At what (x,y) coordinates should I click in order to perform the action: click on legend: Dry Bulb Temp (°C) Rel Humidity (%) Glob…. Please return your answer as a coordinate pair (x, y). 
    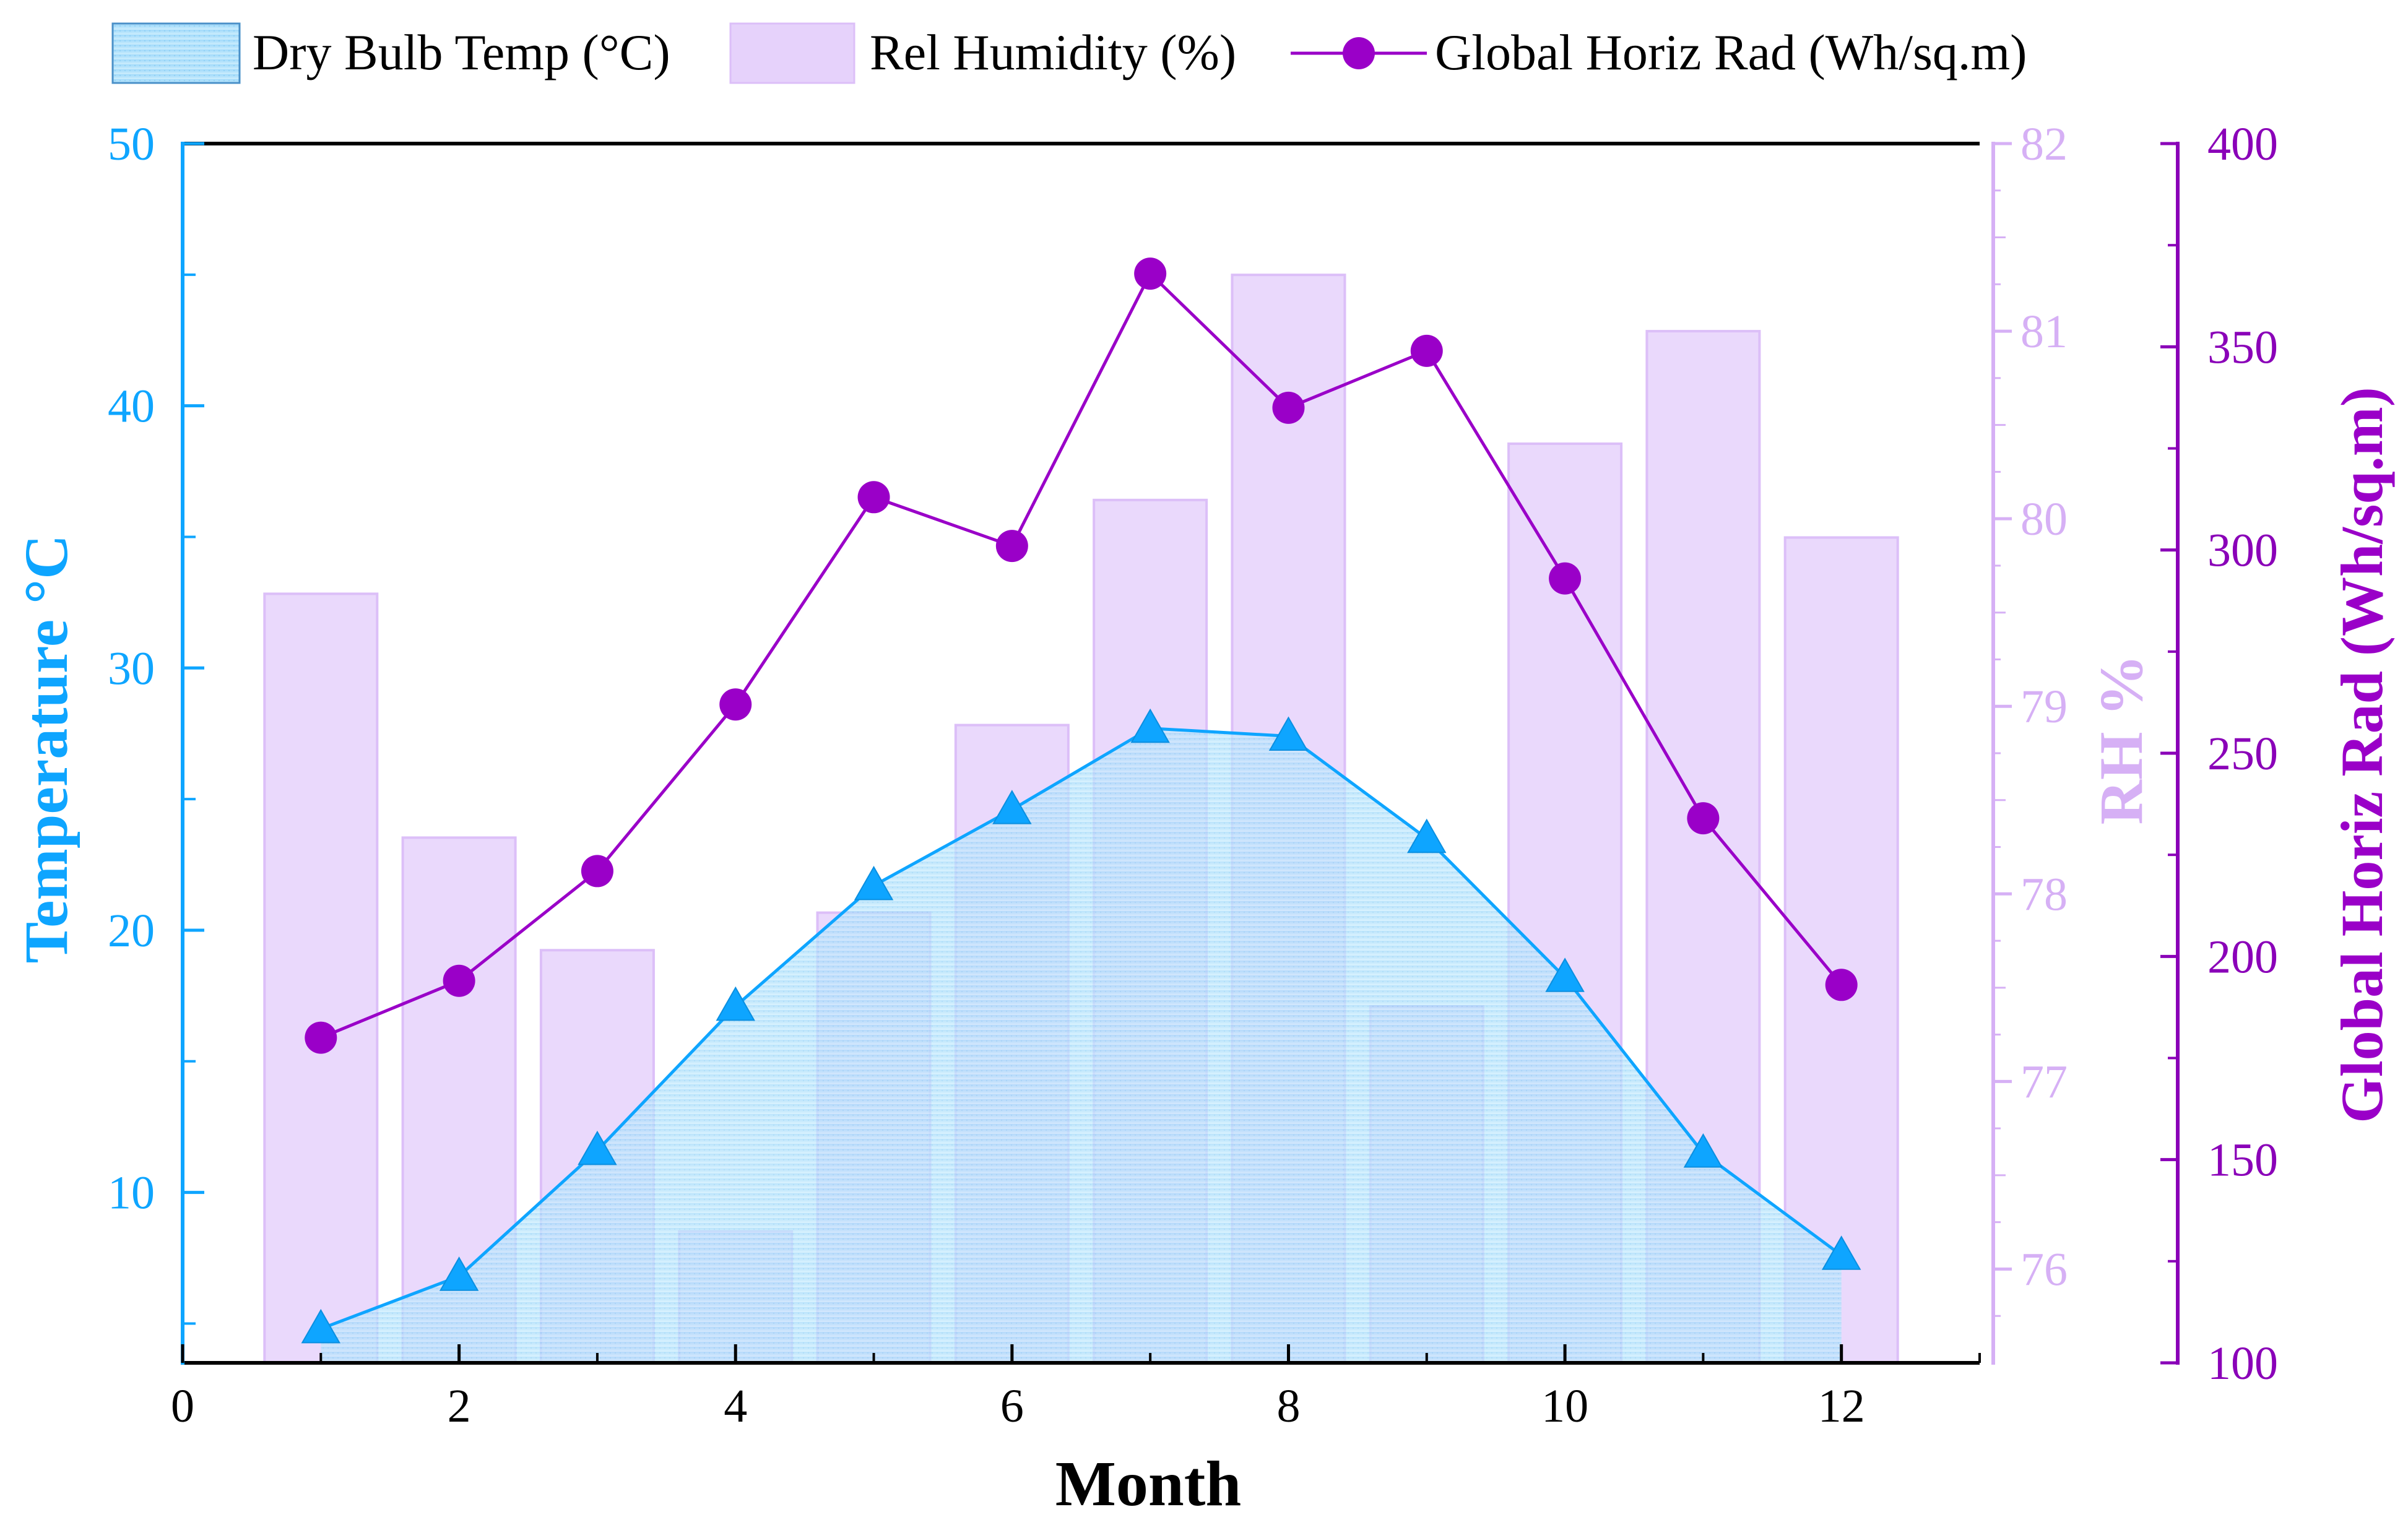
    Looking at the image, I should click on (1069, 53).